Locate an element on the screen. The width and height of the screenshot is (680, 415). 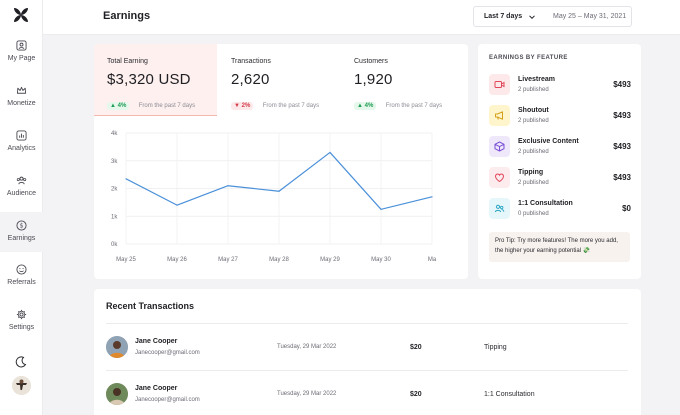
stat-label: Transactions is located at coordinates (251, 61).